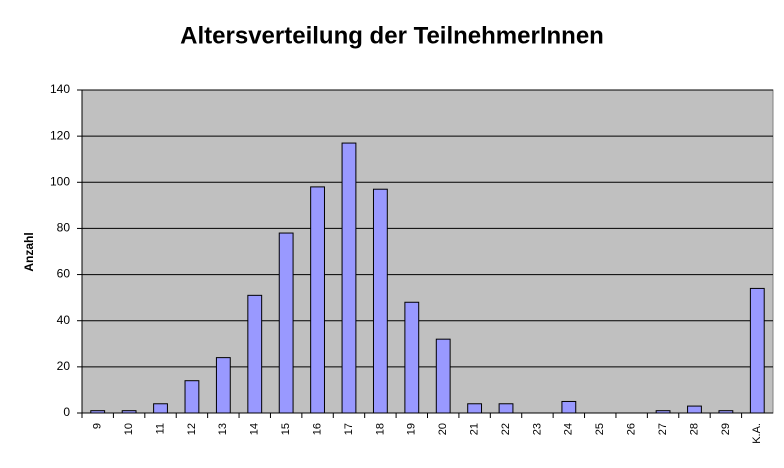 Image resolution: width=784 pixels, height=468 pixels. I want to click on x-tick-label: 29, so click(726, 429).